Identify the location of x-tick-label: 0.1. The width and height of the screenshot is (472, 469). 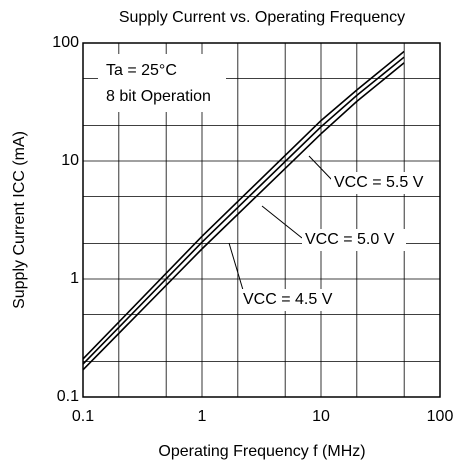
(83, 416).